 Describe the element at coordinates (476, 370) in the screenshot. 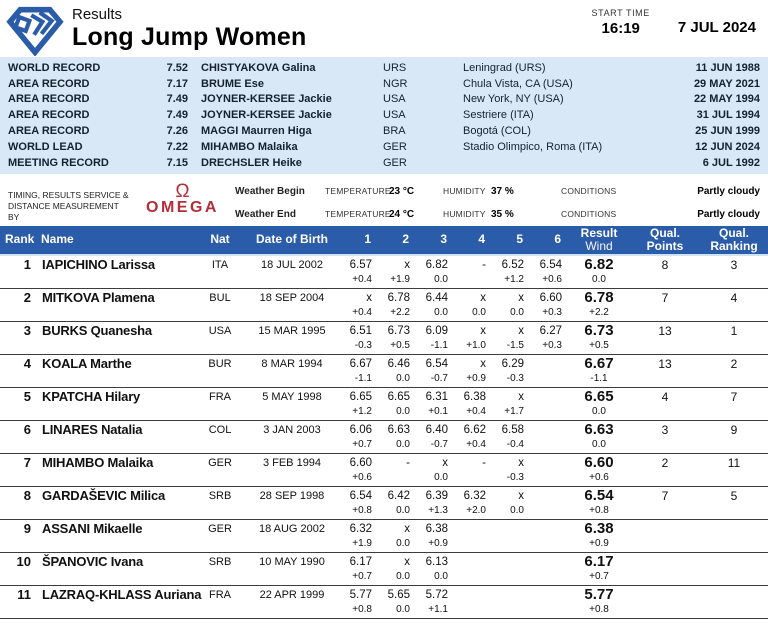

I see `attempt-cell: x +0.9` at that location.